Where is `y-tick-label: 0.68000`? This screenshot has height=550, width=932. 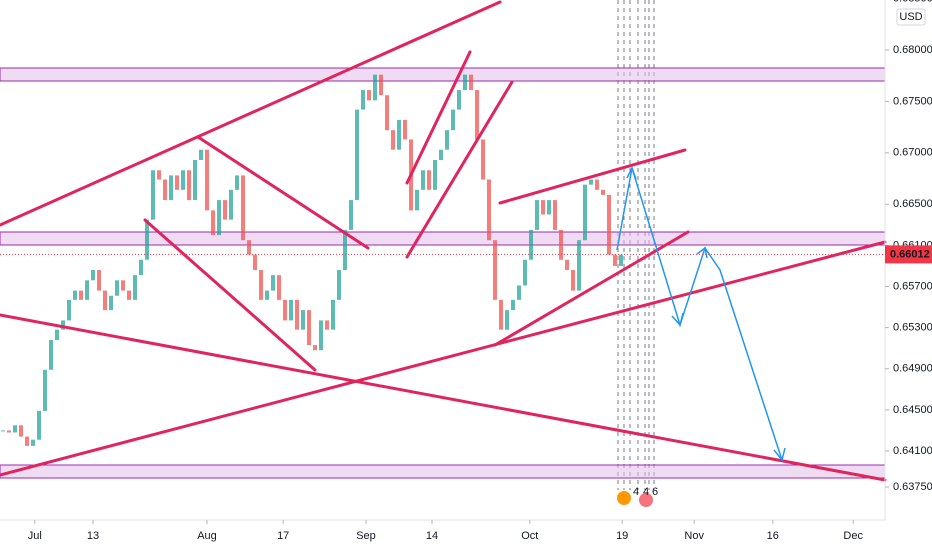
y-tick-label: 0.68000 is located at coordinates (912, 50).